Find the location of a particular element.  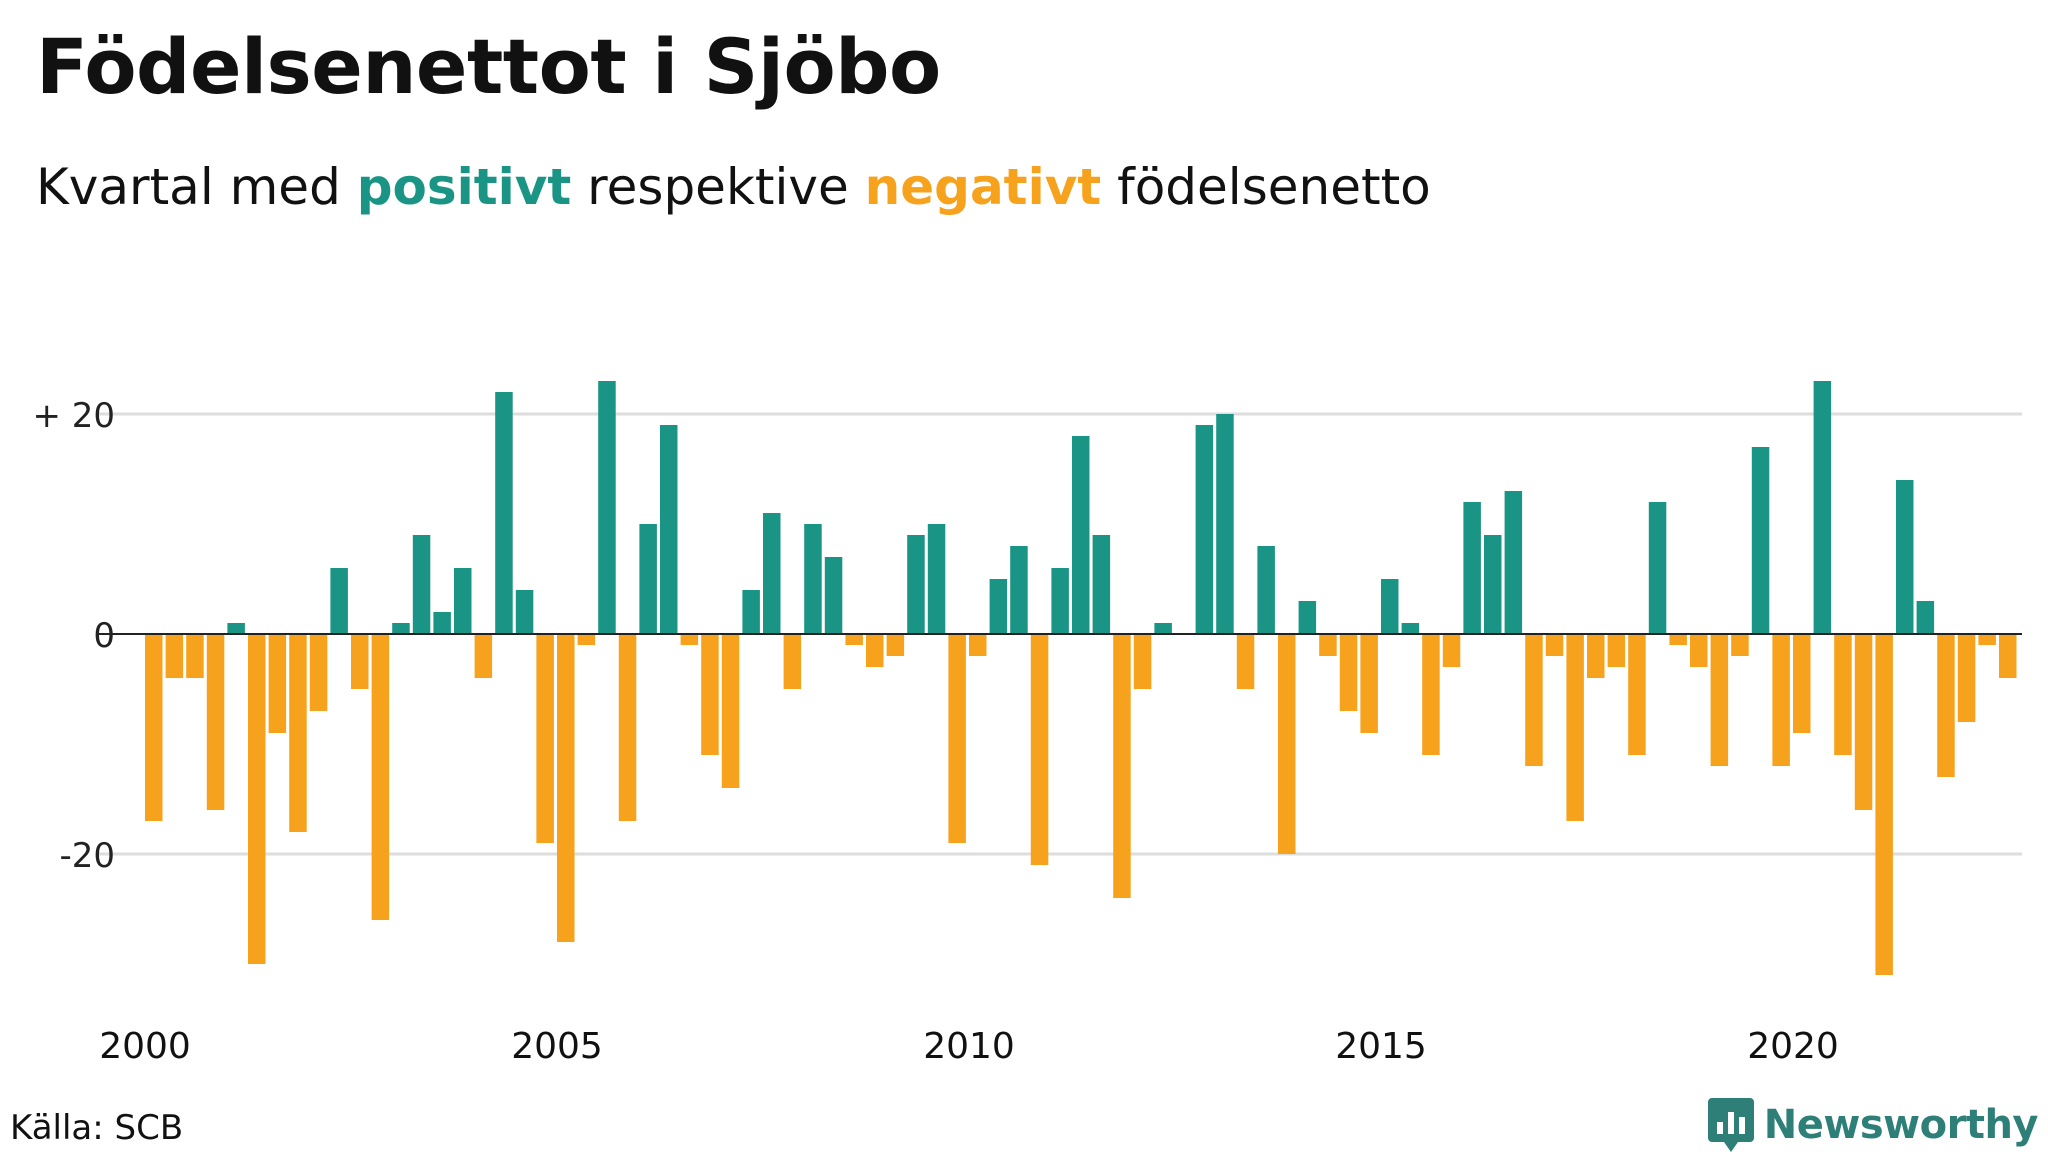

bar-2019-k1 is located at coordinates (1719, 700).